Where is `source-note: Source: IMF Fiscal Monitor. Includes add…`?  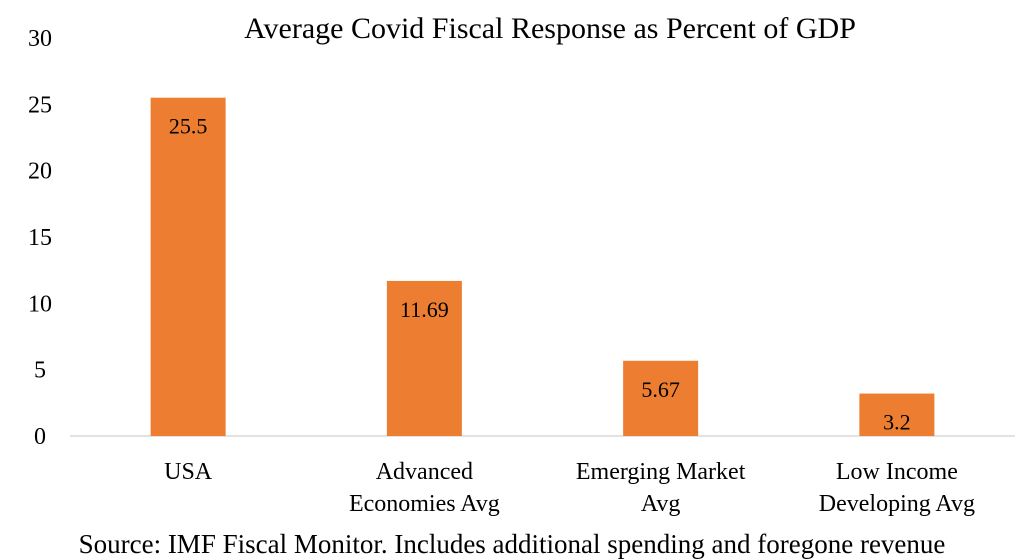
source-note: Source: IMF Fiscal Monitor. Includes add… is located at coordinates (512, 544).